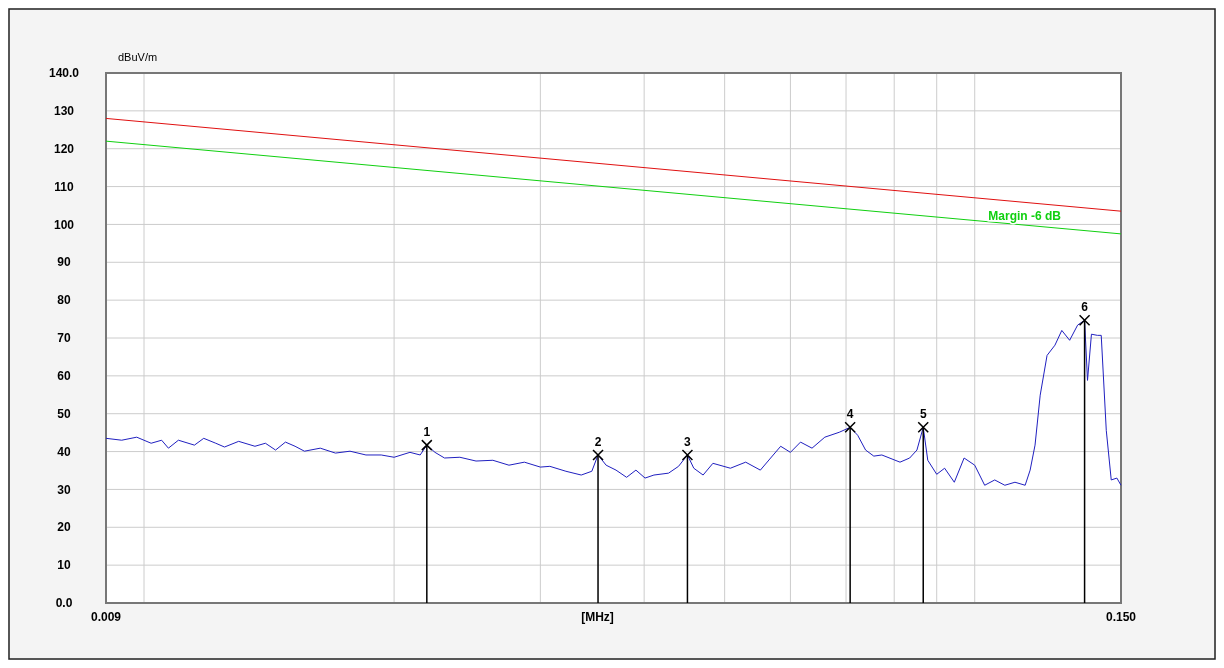  Describe the element at coordinates (64, 565) in the screenshot. I see `y-tick-label: 10` at that location.